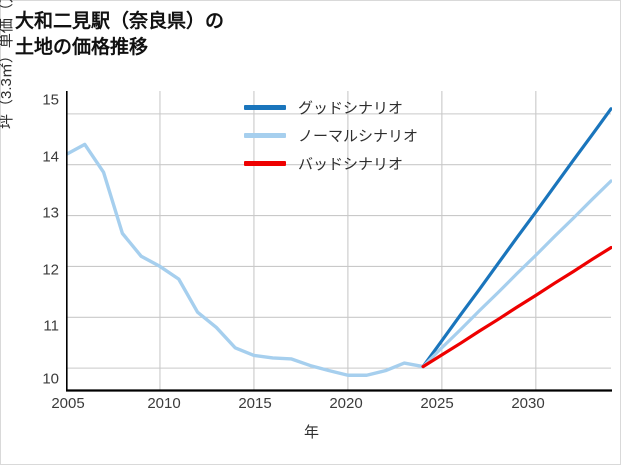 This screenshot has height=466, width=621. What do you see at coordinates (51, 326) in the screenshot?
I see `y-tick-label: 11` at bounding box center [51, 326].